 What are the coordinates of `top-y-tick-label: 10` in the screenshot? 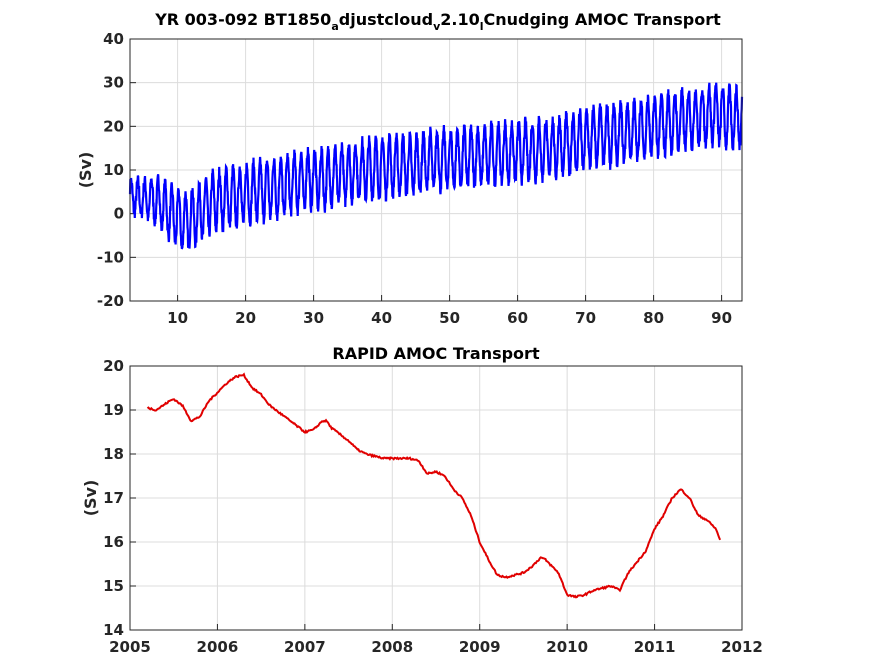 It's located at (113, 170).